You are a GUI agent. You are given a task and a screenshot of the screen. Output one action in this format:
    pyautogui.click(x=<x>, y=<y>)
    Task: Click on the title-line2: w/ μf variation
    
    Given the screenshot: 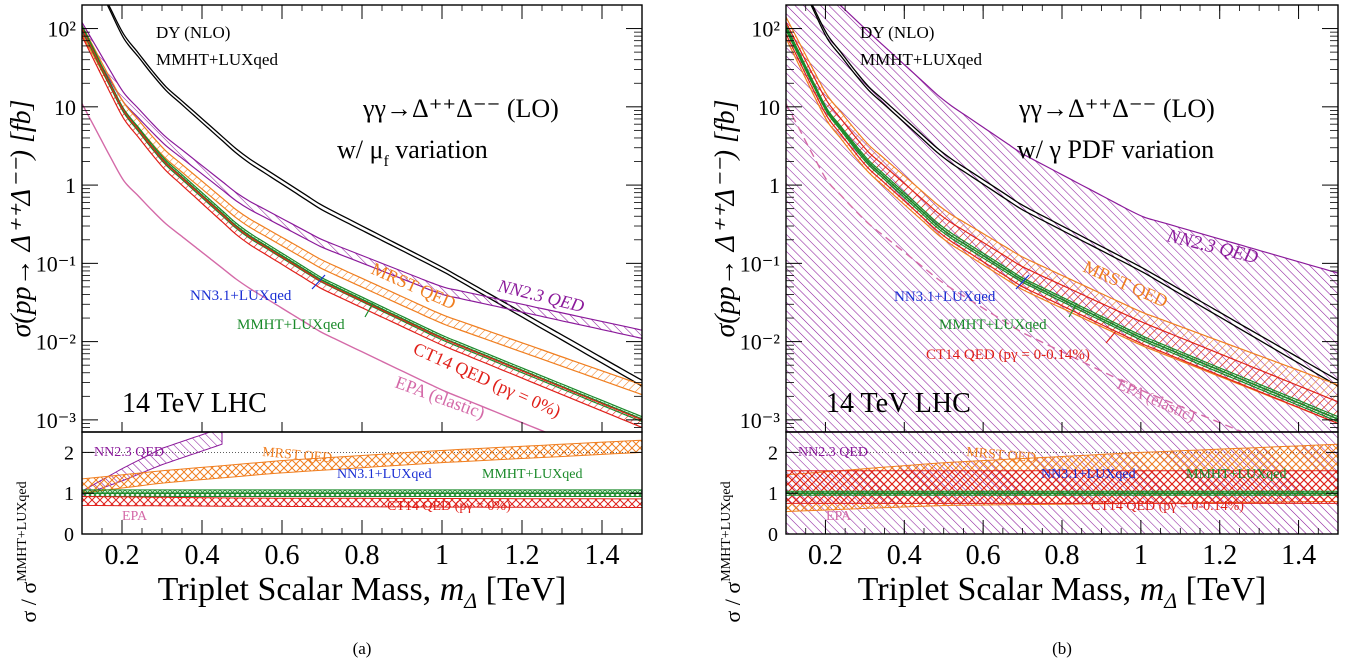 What is the action you would take?
    pyautogui.click(x=412, y=152)
    